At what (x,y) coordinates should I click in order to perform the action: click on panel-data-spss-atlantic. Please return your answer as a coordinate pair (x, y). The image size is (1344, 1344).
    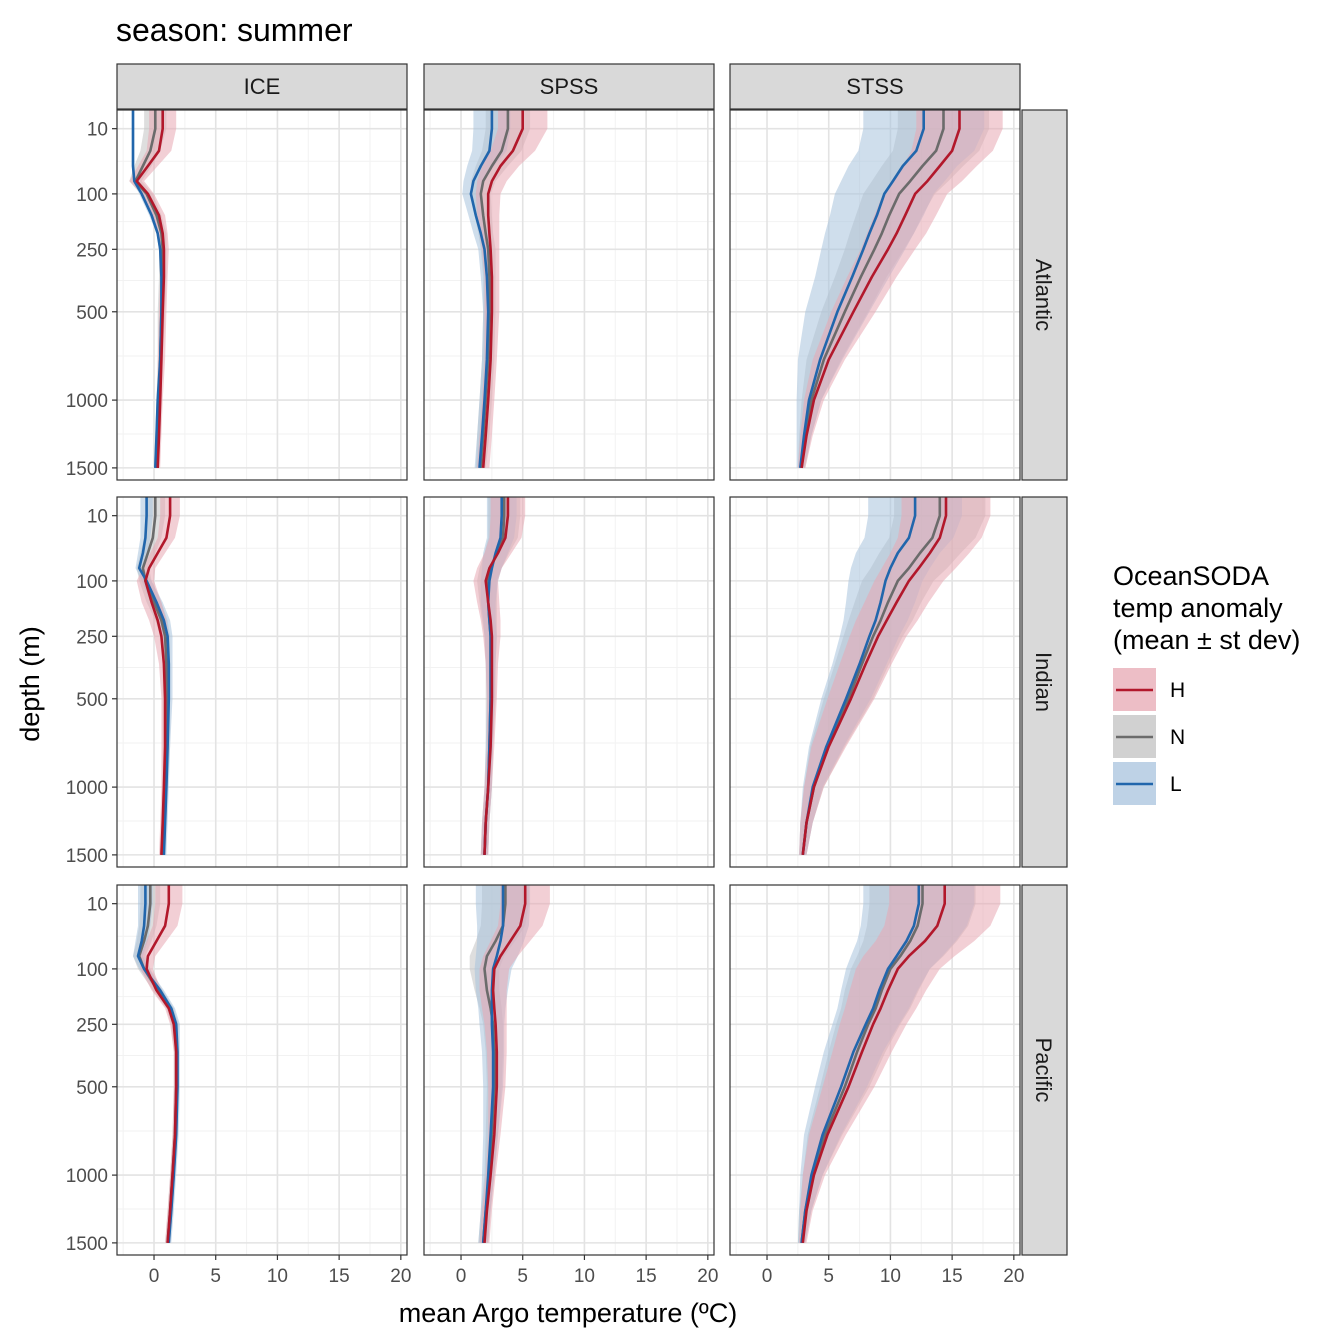
    Looking at the image, I should click on (505, 289).